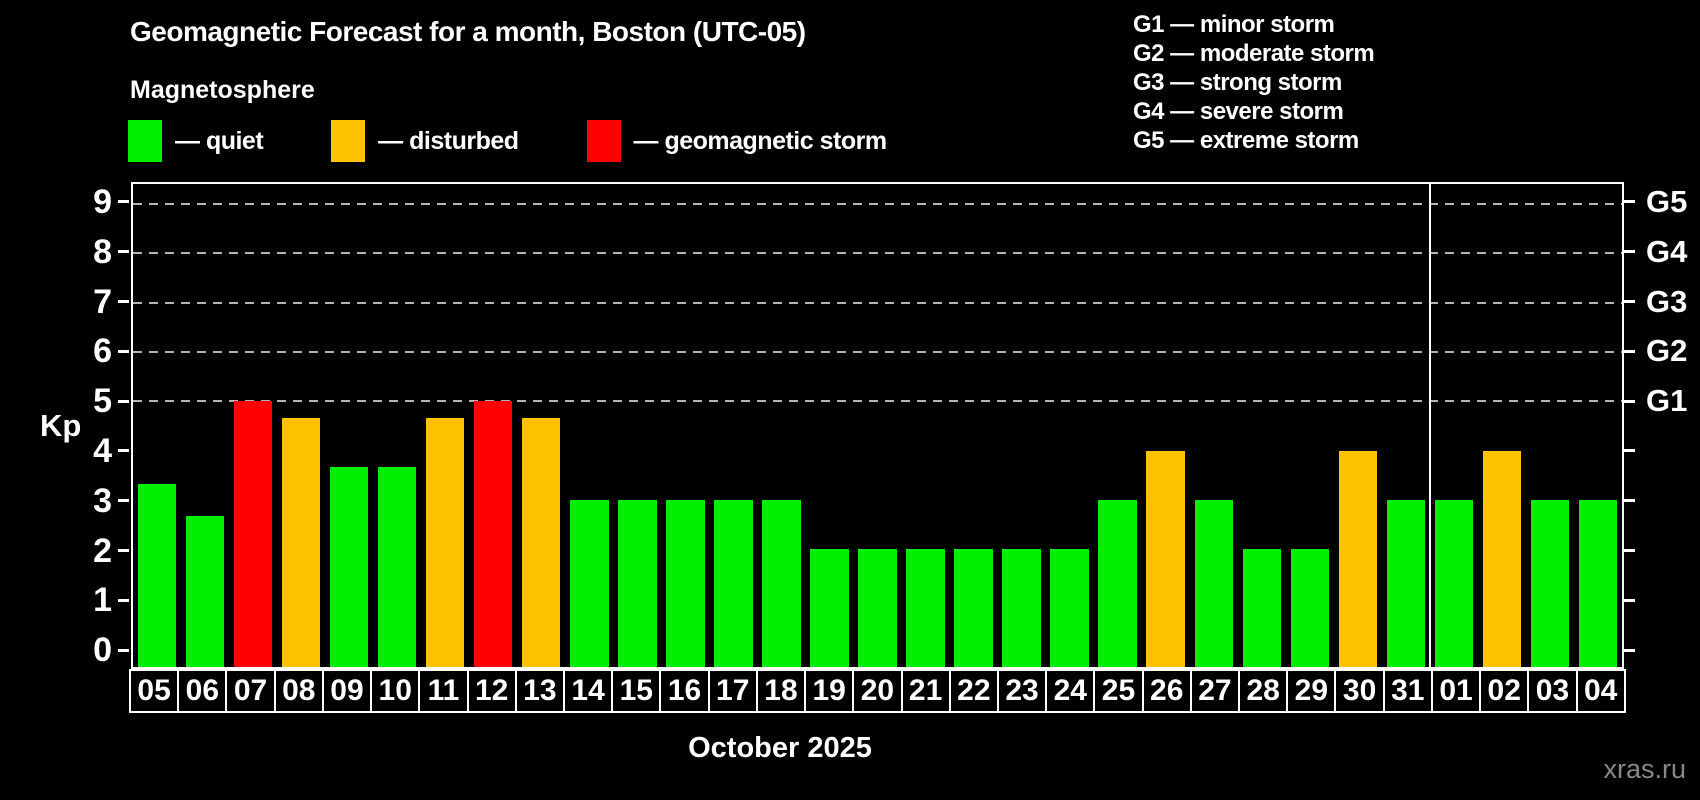  Describe the element at coordinates (219, 140) in the screenshot. I see `legend-item-label: — quiet` at that location.